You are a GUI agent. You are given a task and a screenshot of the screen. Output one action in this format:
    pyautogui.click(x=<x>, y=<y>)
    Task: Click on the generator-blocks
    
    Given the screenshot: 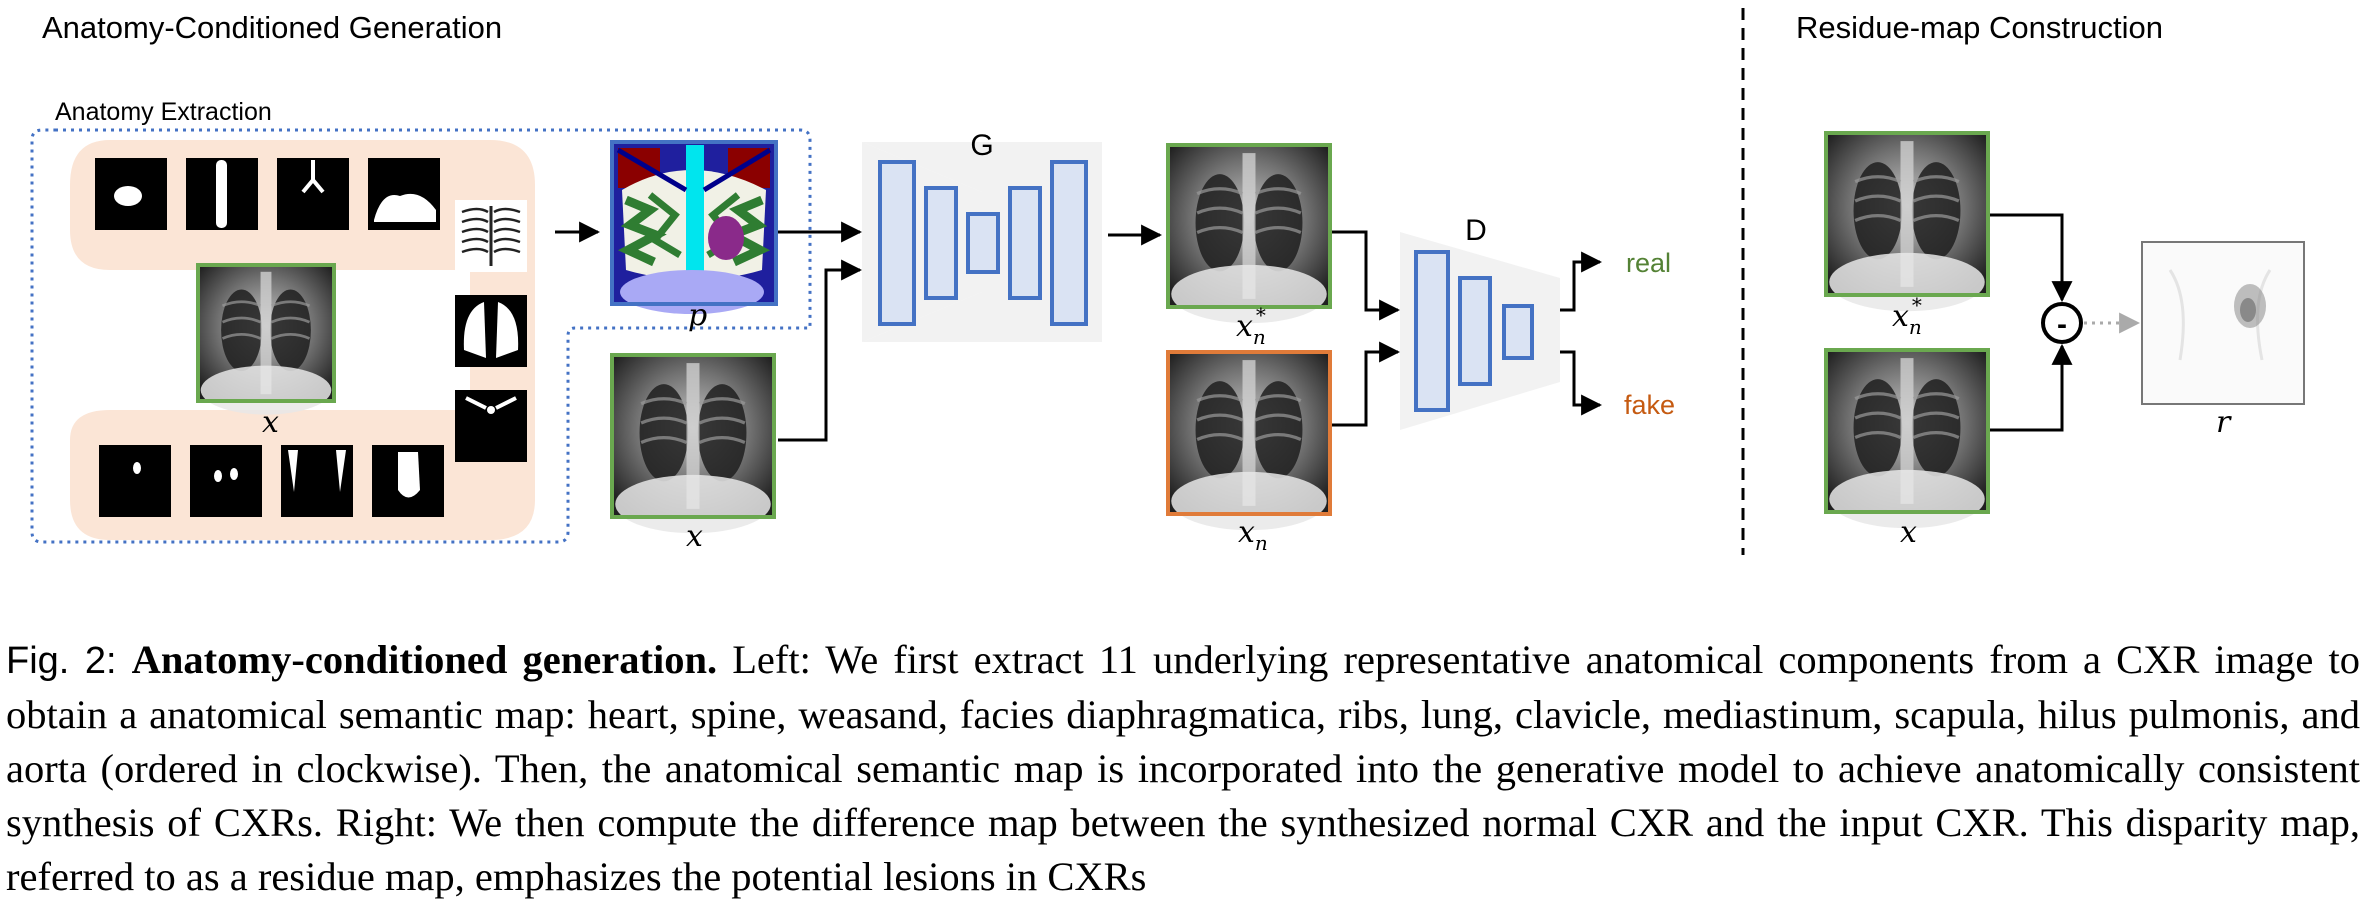 What is the action you would take?
    pyautogui.click(x=983, y=243)
    